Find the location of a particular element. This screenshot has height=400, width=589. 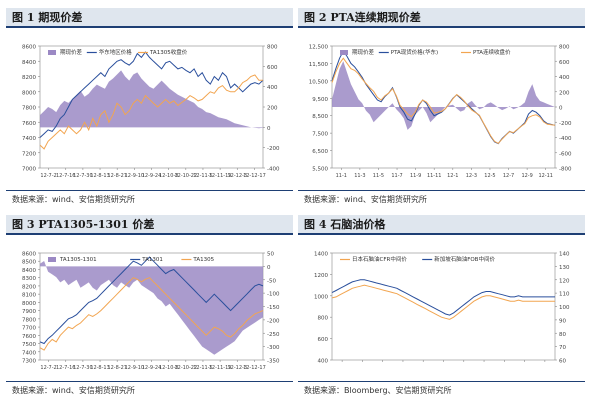

x-tick-label: 12-8-27 is located at coordinates (117, 176).